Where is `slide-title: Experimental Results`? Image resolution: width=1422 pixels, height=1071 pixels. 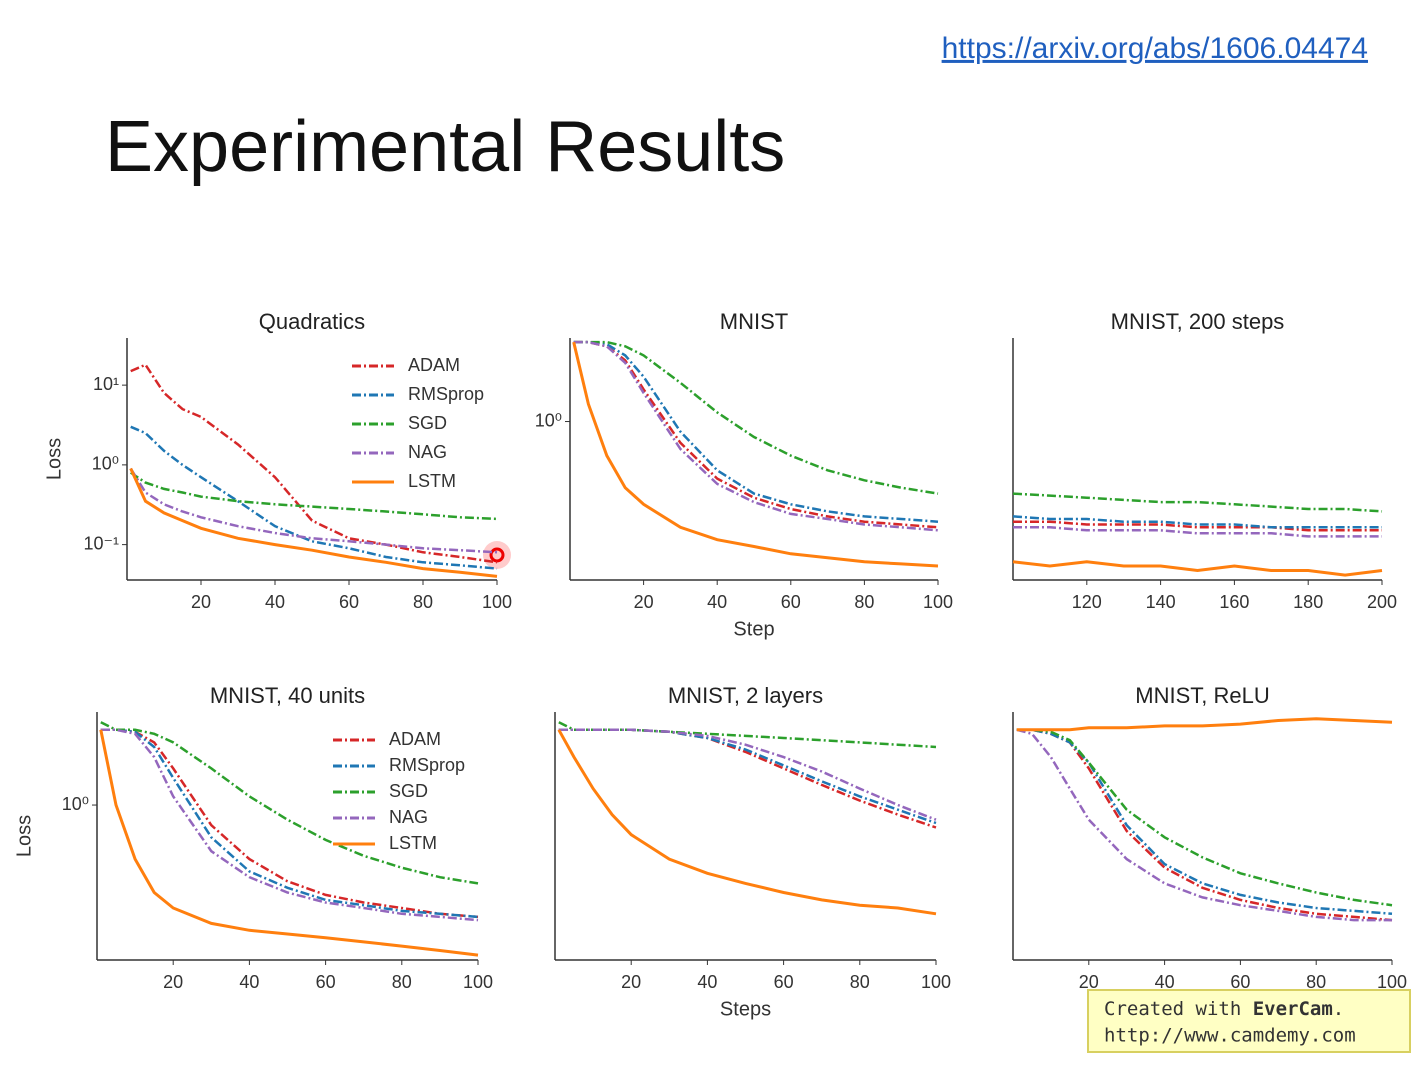
slide-title: Experimental Results is located at coordinates (445, 147).